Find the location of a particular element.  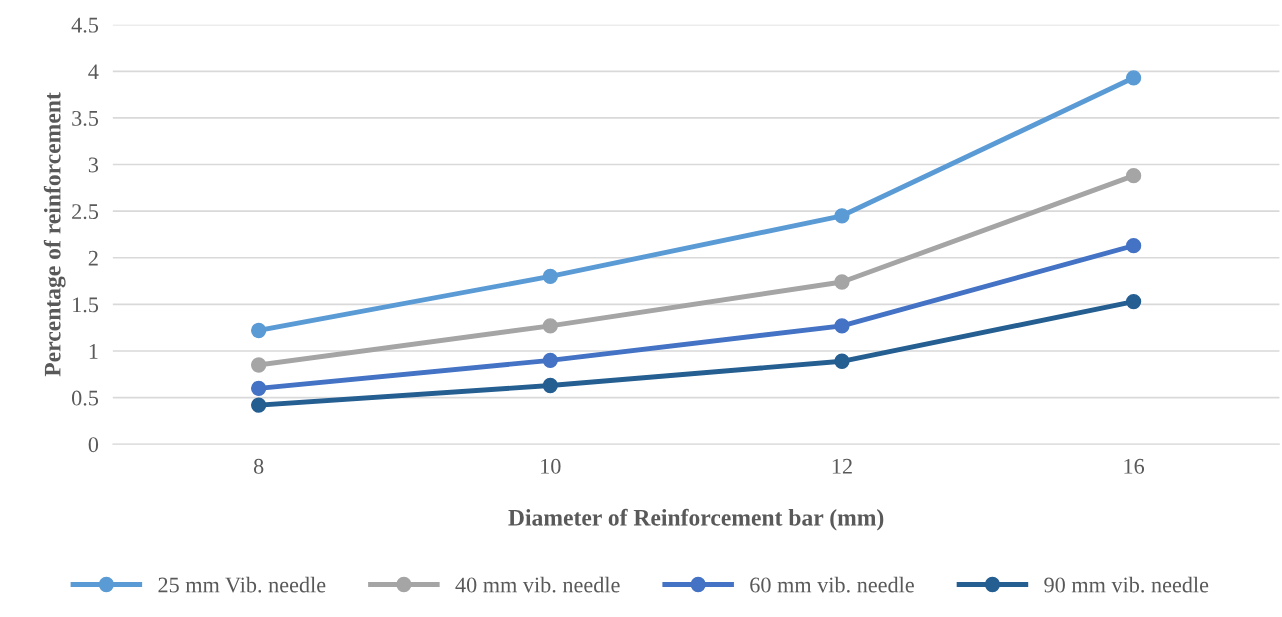

legend-label: 90 mm vib. needle is located at coordinates (1126, 584).